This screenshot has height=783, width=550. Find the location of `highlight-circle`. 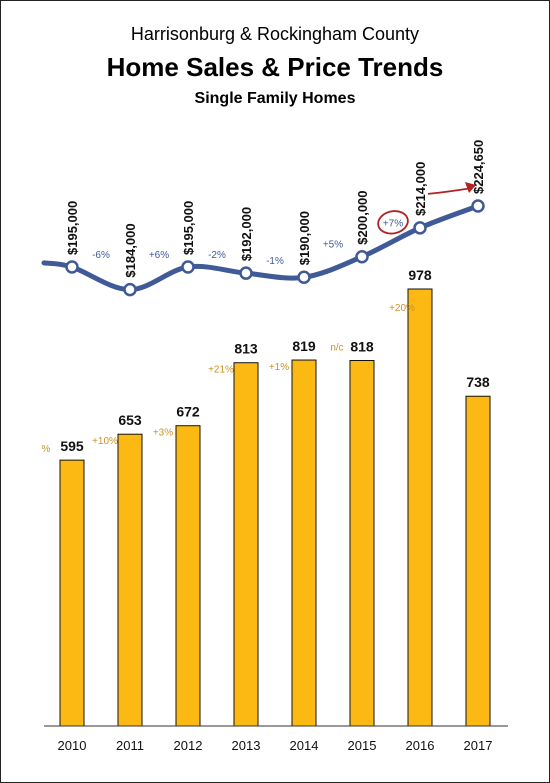

highlight-circle is located at coordinates (393, 222).